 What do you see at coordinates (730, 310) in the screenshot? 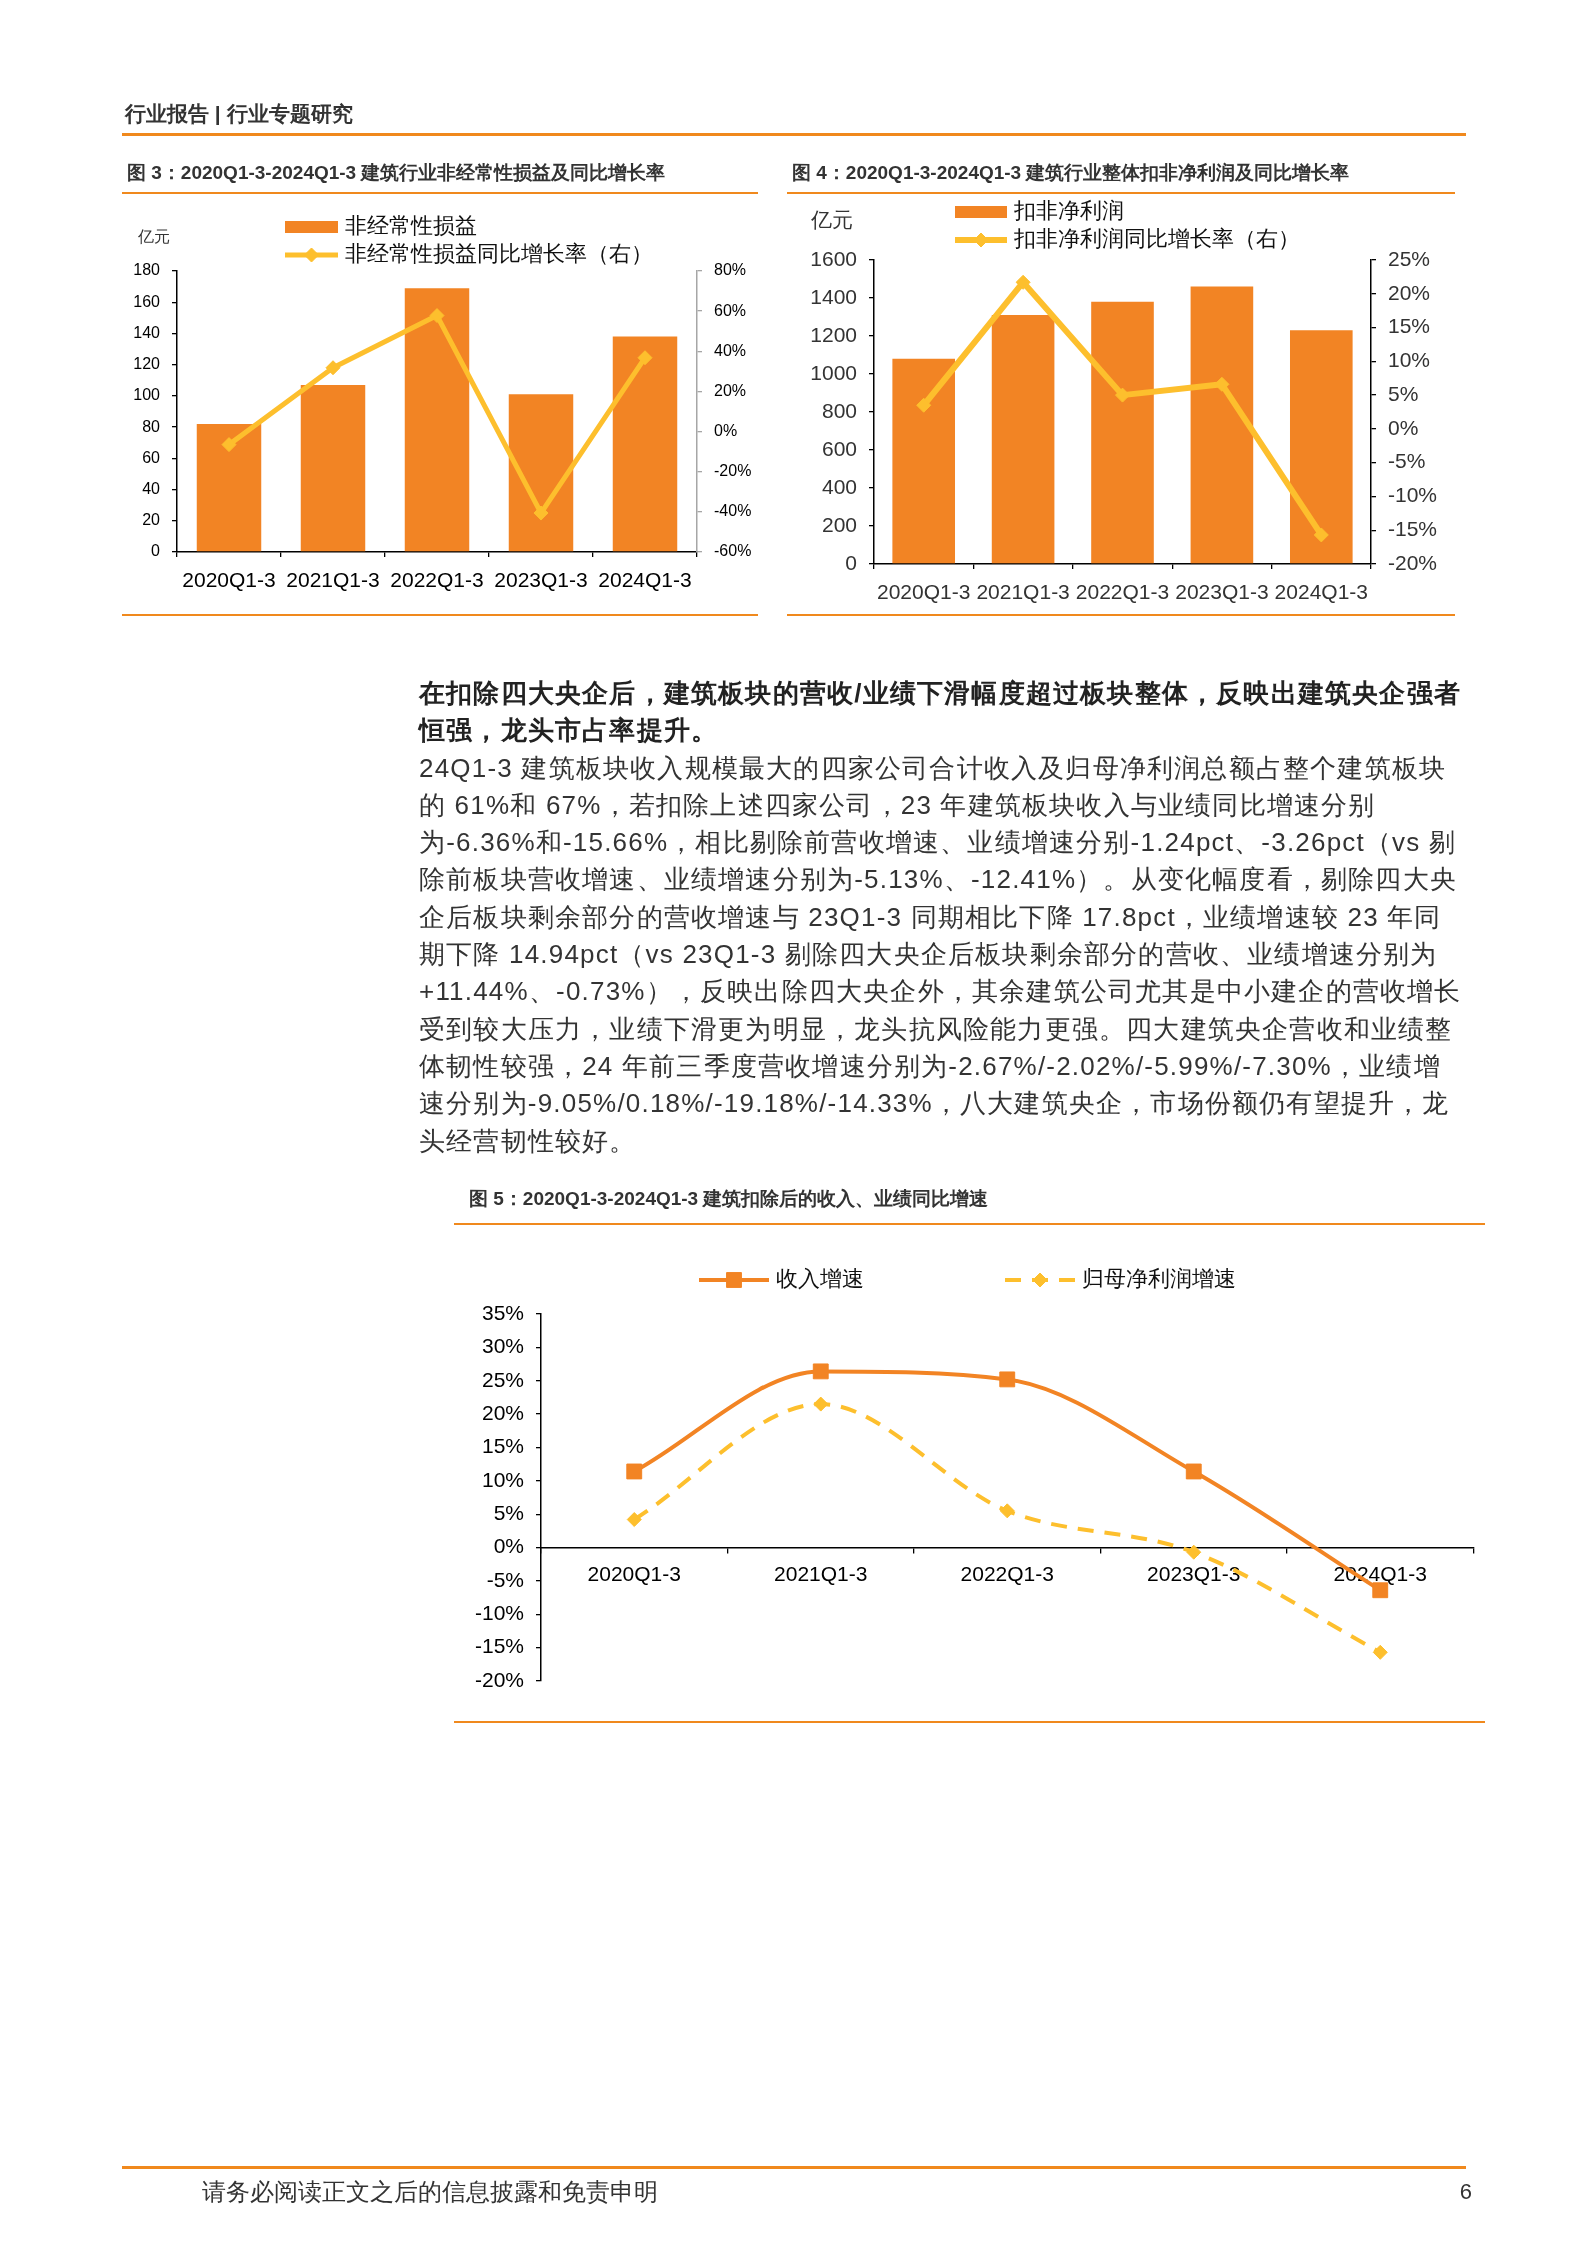
I see `y2-tick-label: 60%` at bounding box center [730, 310].